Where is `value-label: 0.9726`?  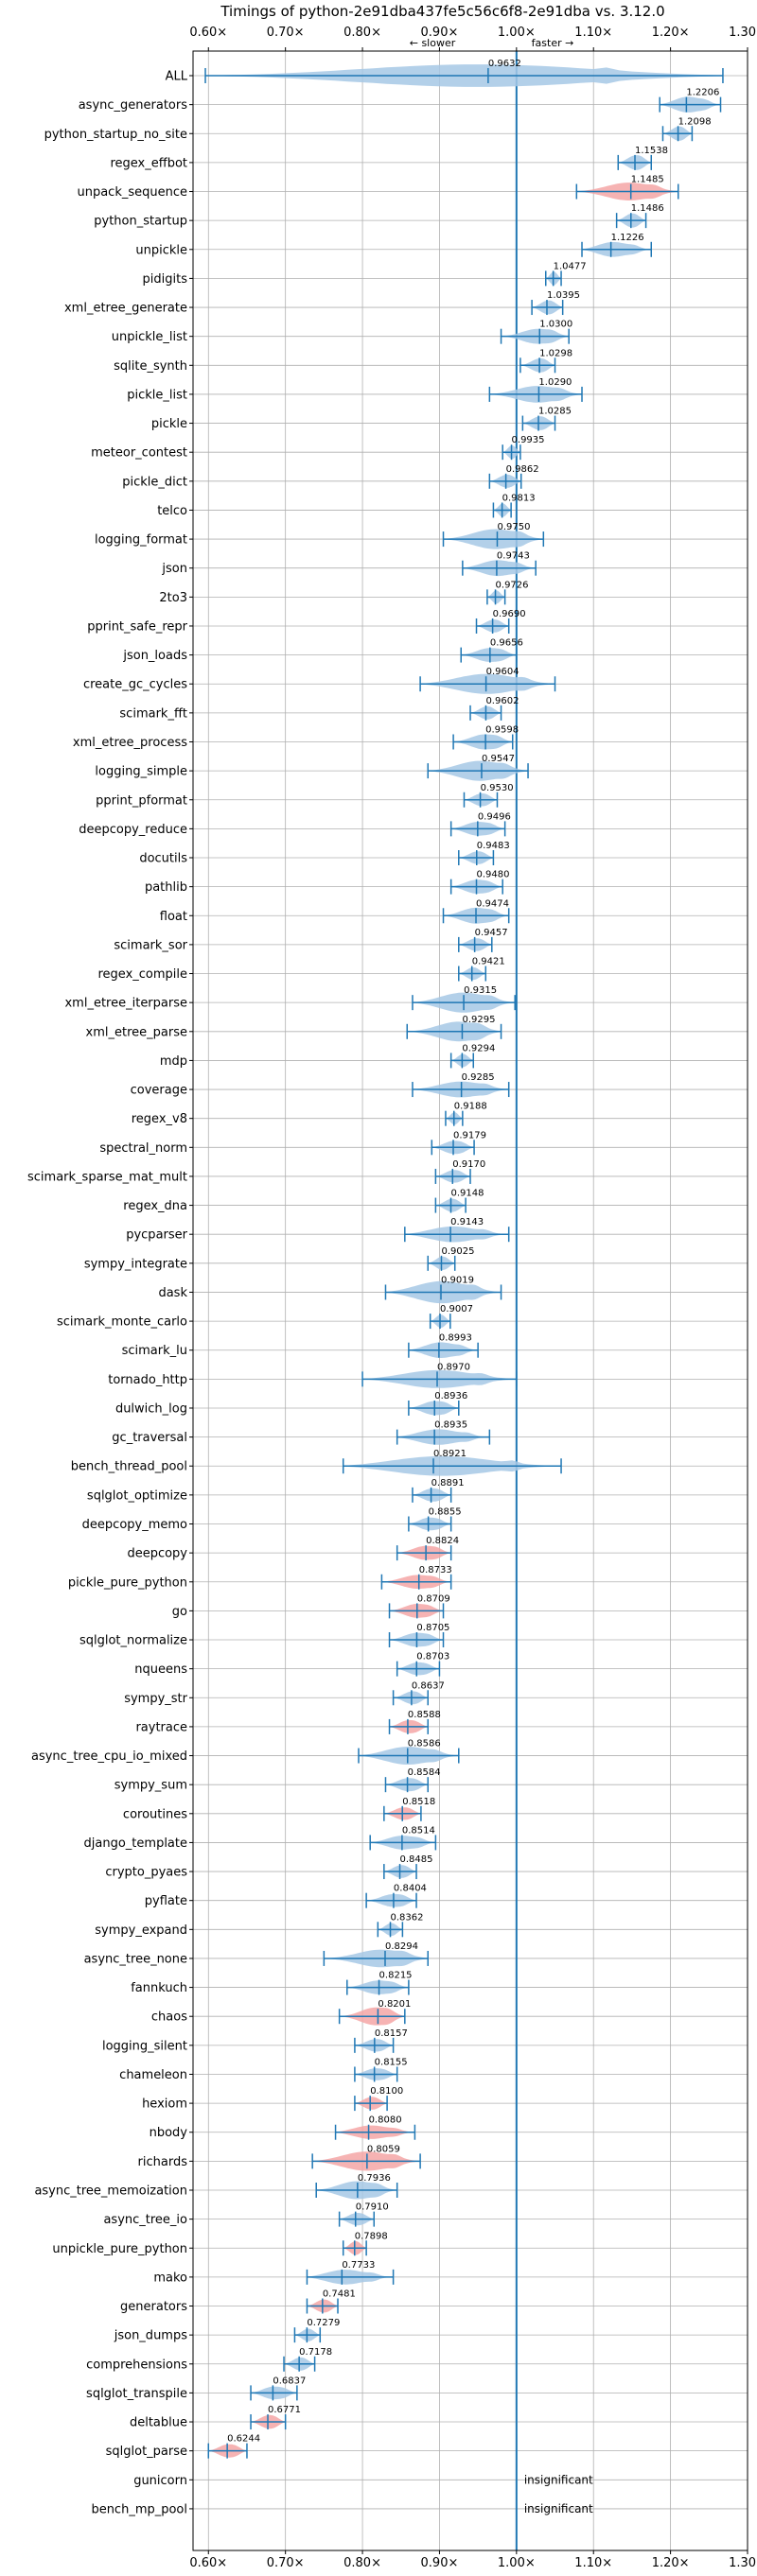
value-label: 0.9726 is located at coordinates (512, 585).